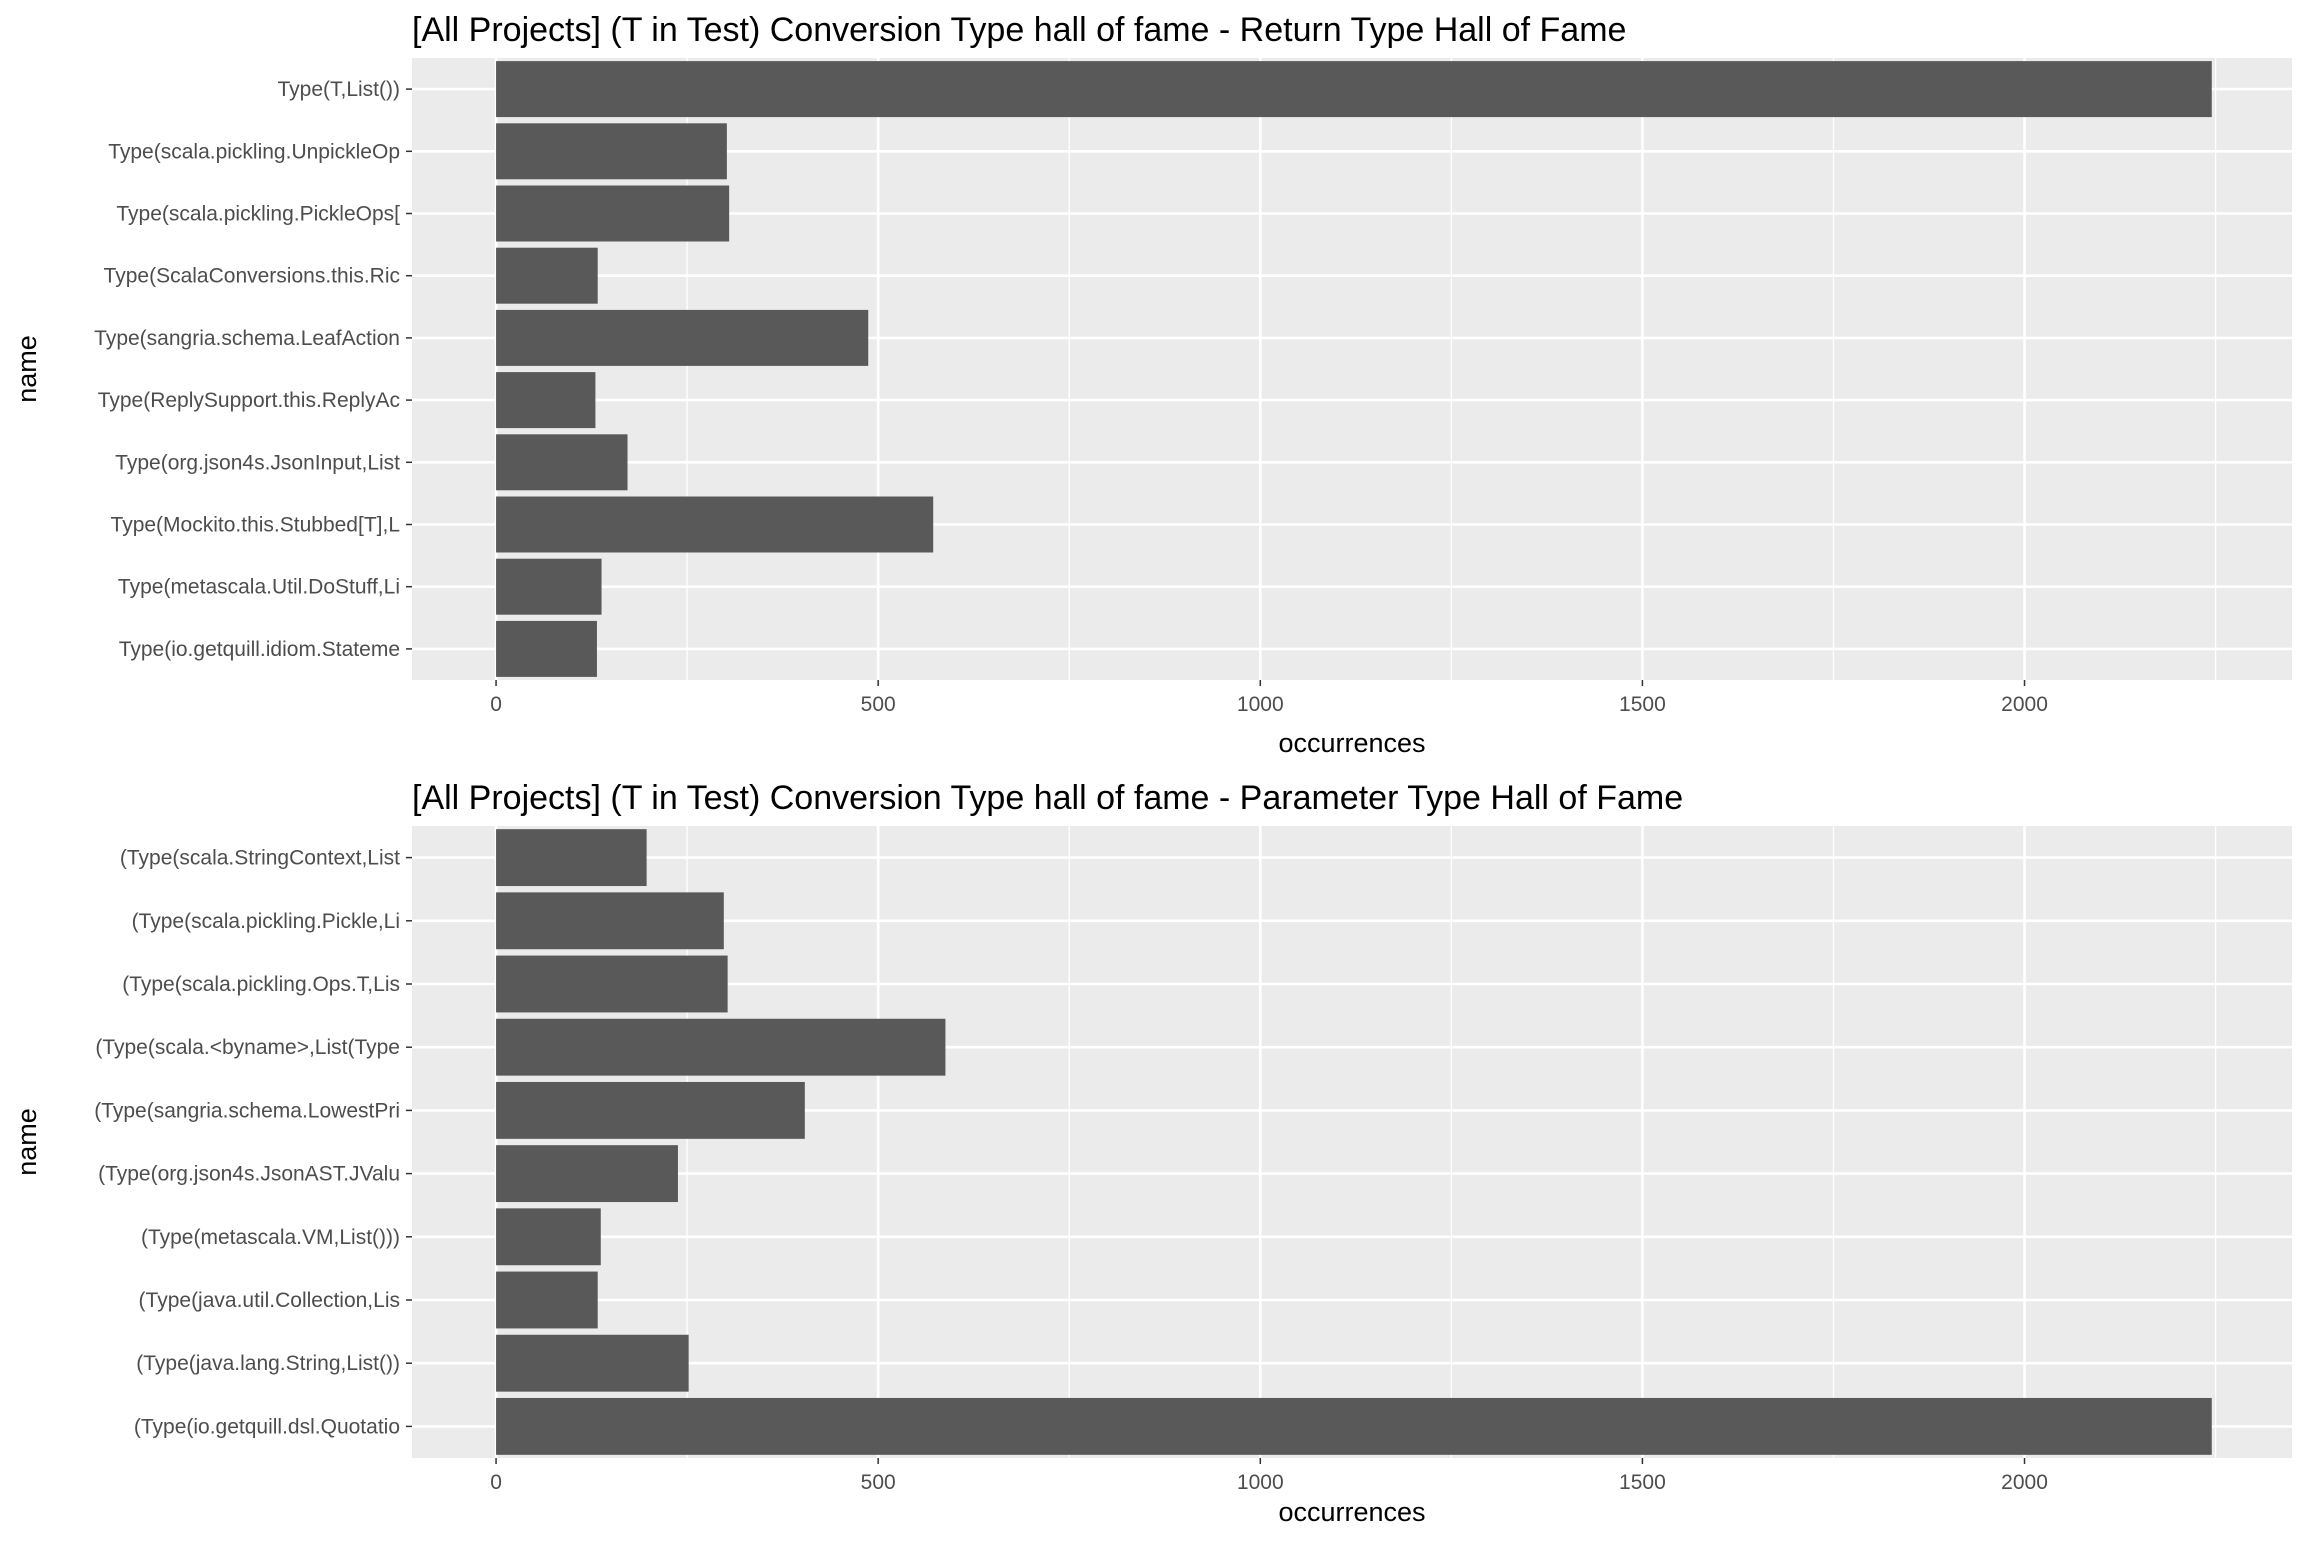 The width and height of the screenshot is (2304, 1541). Describe the element at coordinates (260, 858) in the screenshot. I see `y-tick-label: (Type(scala.StringContext,List` at that location.